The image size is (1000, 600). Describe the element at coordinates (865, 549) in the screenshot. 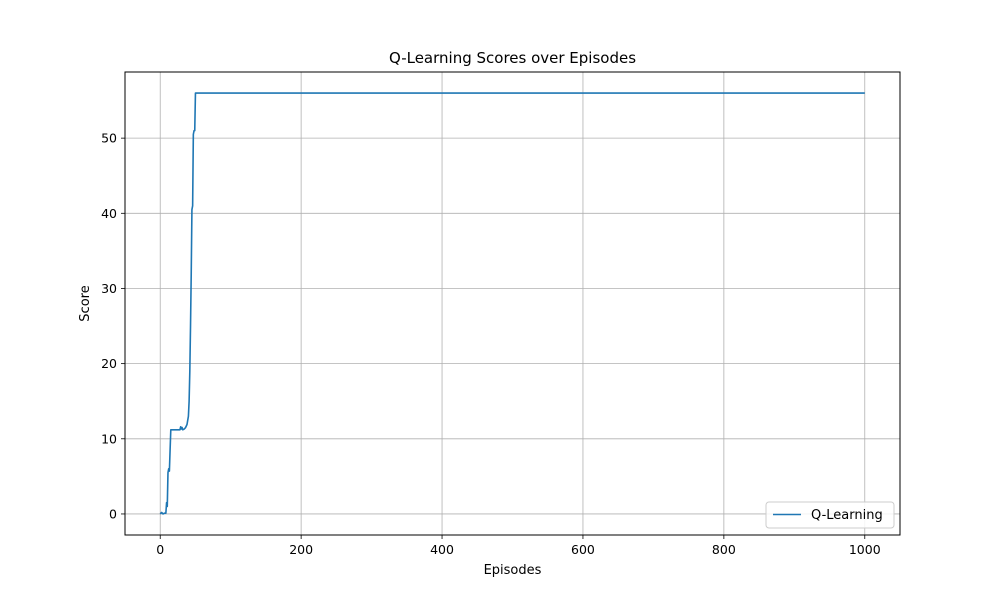

I see `x-tick-label: 1000` at that location.